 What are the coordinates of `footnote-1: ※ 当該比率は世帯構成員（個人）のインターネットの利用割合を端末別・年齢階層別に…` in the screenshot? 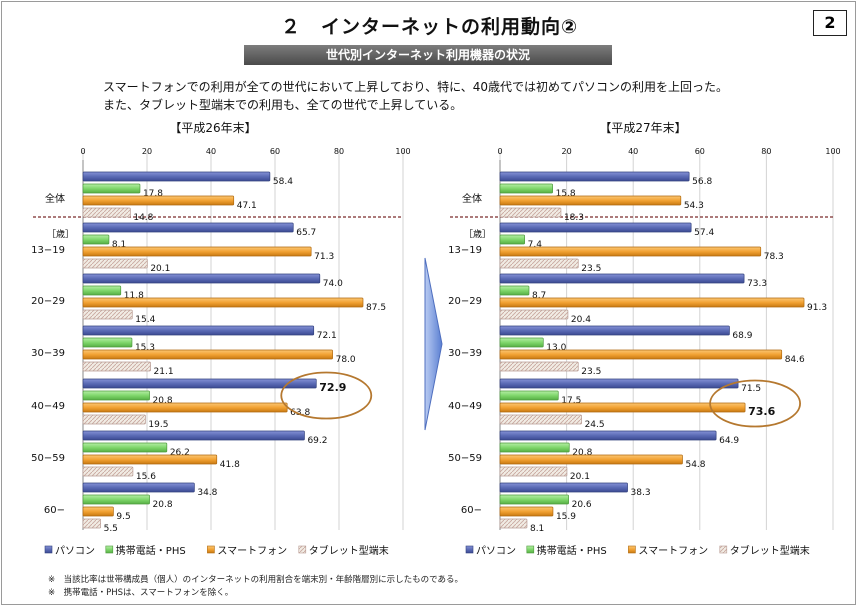 It's located at (256, 580).